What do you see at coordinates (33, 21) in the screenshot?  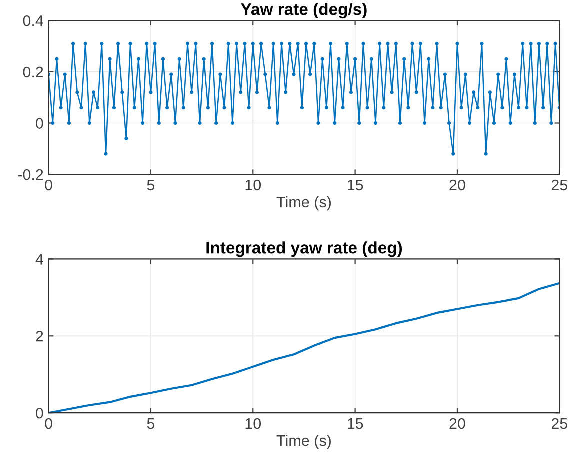 I see `y-tick-label: 0.4` at bounding box center [33, 21].